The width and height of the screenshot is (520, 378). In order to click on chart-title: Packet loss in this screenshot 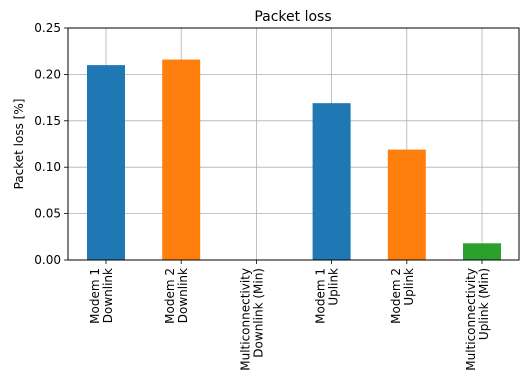, I will do `click(292, 17)`.